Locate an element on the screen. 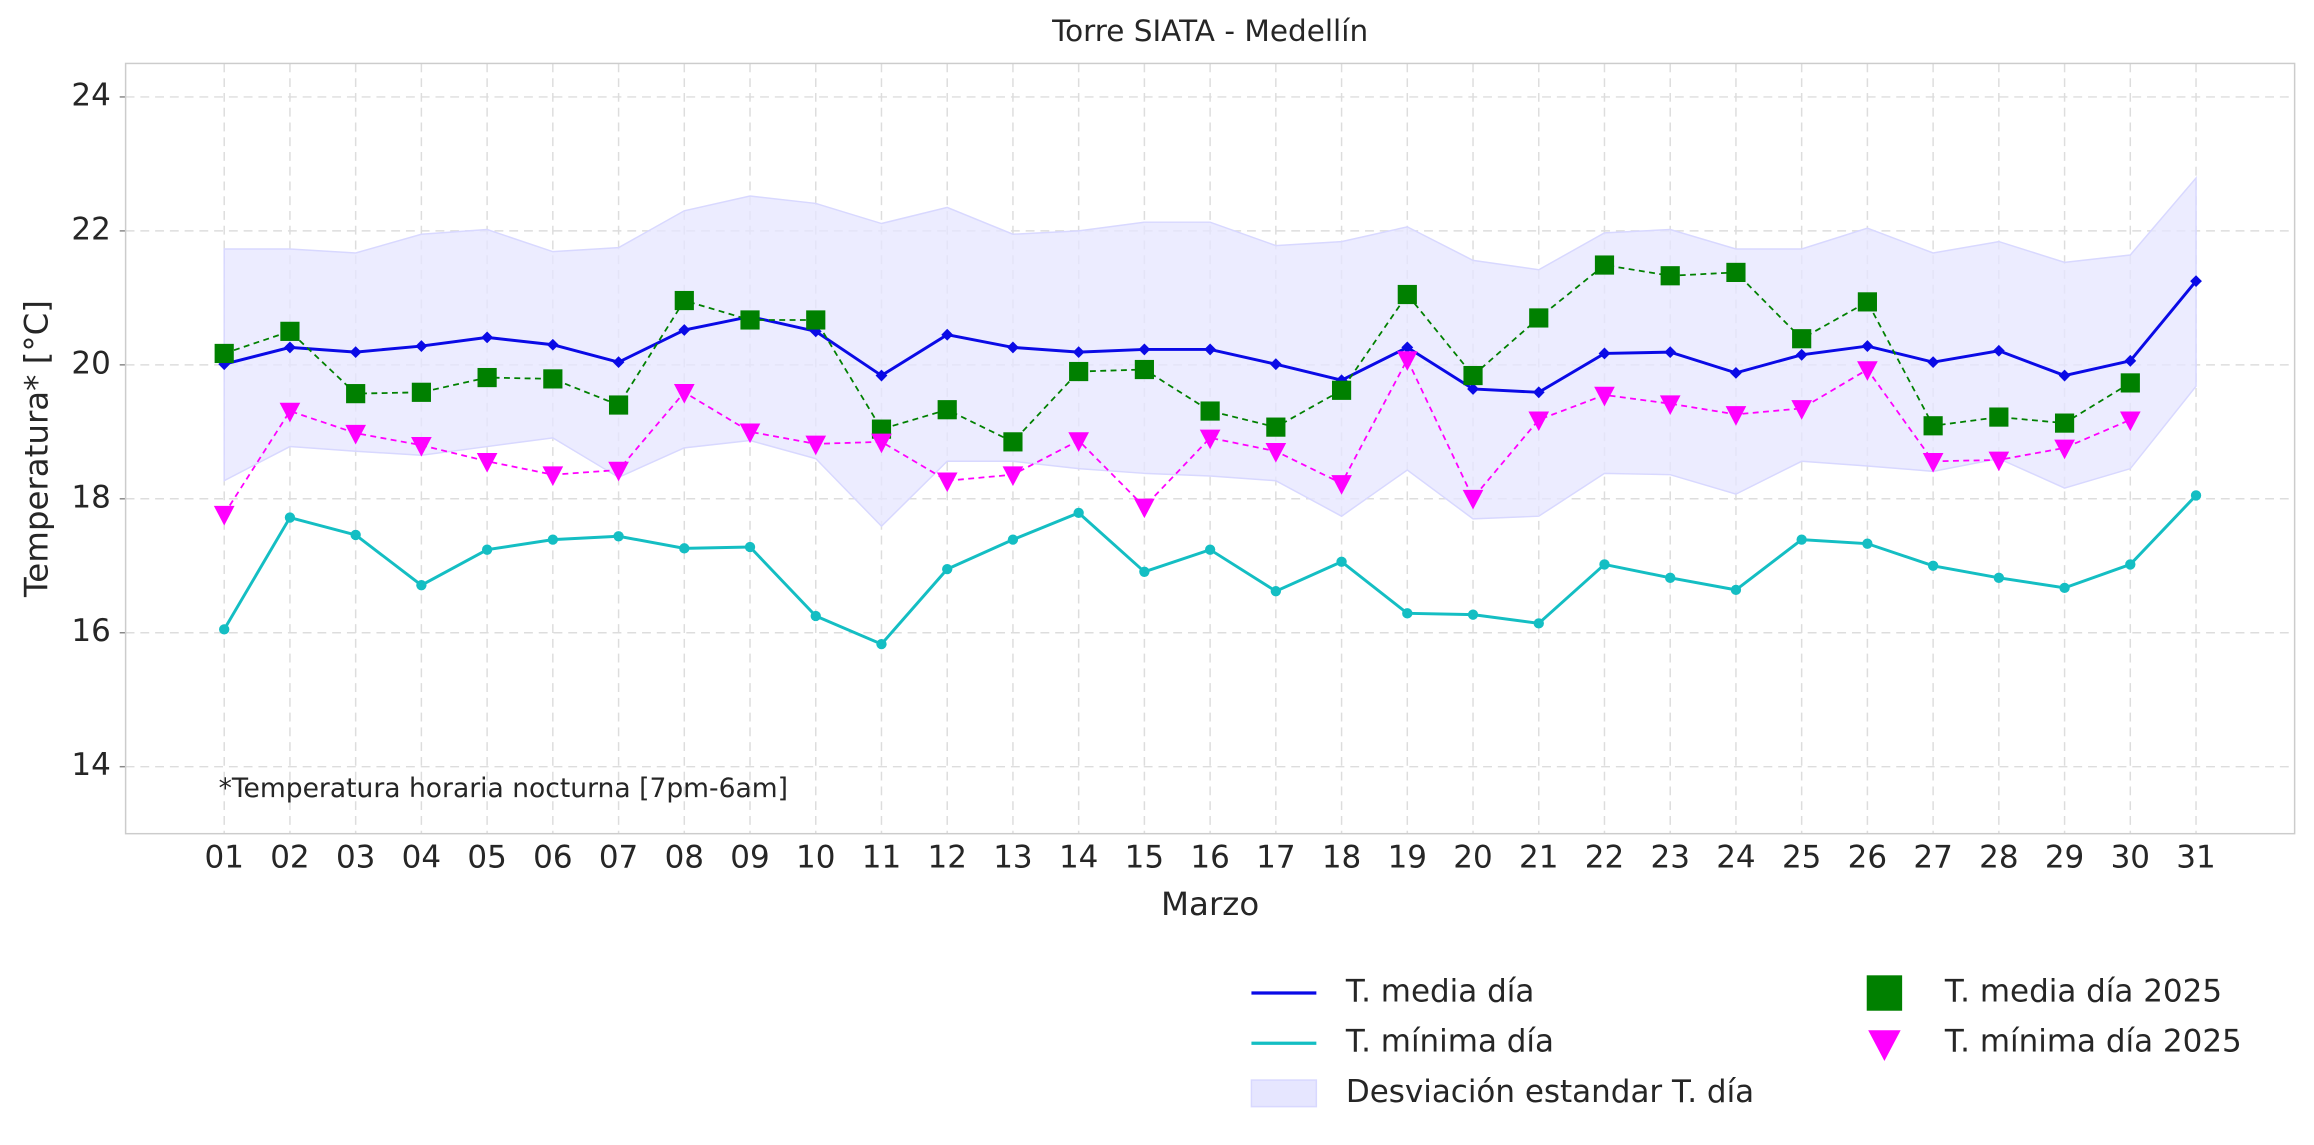  x-tick-label: 01 is located at coordinates (223, 857).